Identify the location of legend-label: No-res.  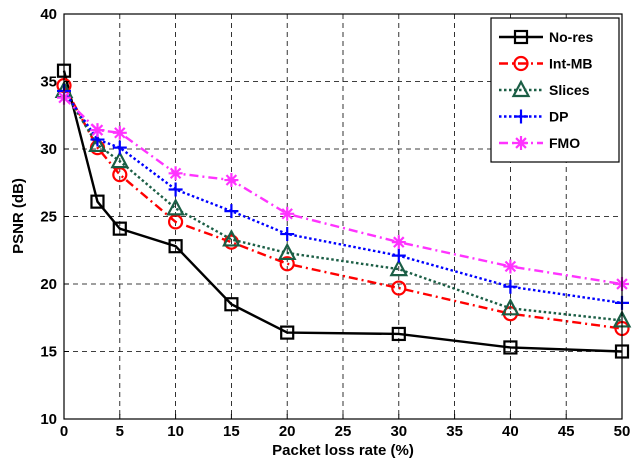
(571, 37).